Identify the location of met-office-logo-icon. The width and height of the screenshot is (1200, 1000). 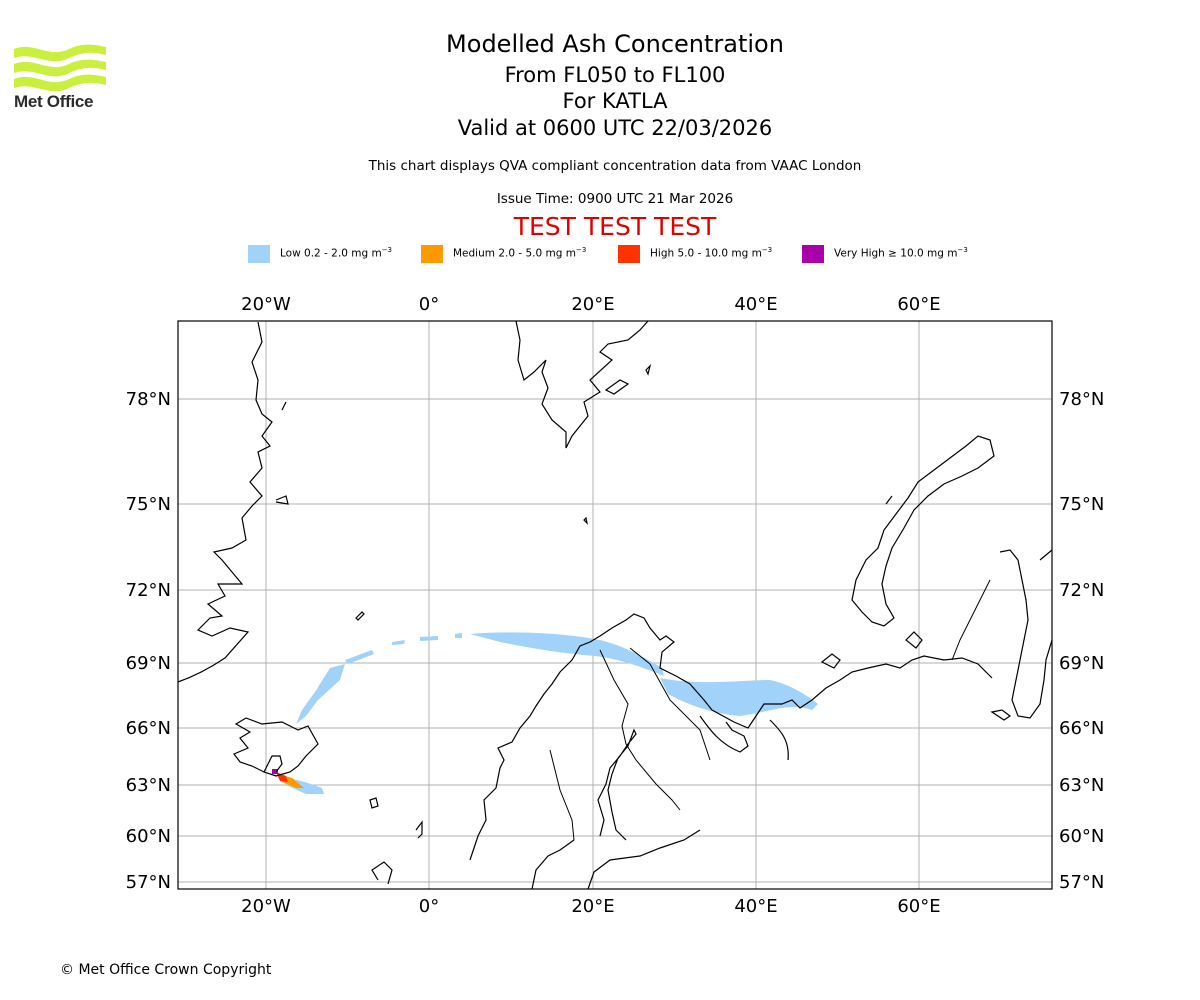
(60, 68).